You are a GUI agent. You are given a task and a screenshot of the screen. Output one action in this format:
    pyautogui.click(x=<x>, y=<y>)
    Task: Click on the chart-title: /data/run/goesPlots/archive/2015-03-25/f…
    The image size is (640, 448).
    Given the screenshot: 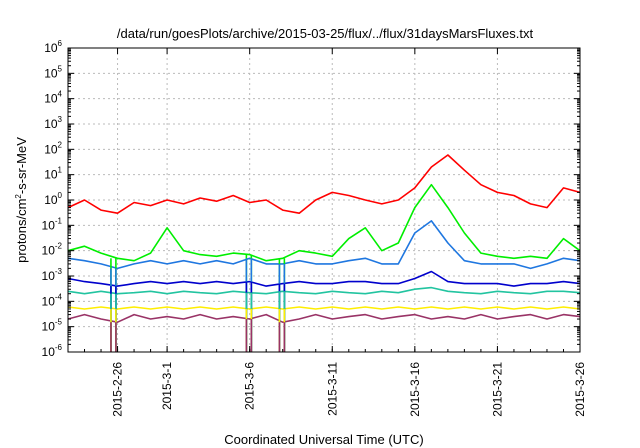 What is the action you would take?
    pyautogui.click(x=325, y=33)
    